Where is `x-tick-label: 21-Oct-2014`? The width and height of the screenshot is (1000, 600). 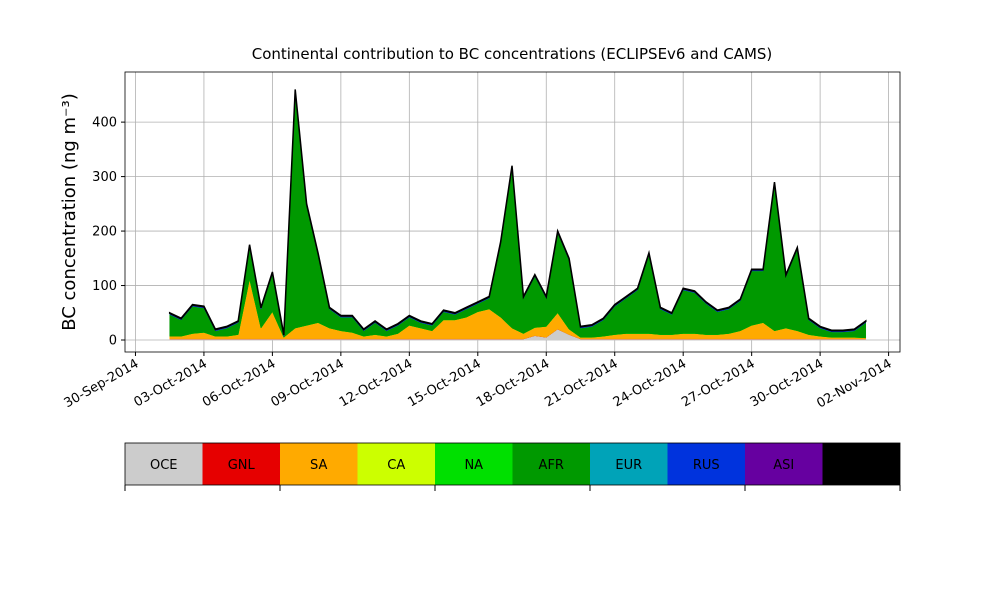 x-tick-label: 21-Oct-2014 is located at coordinates (581, 383).